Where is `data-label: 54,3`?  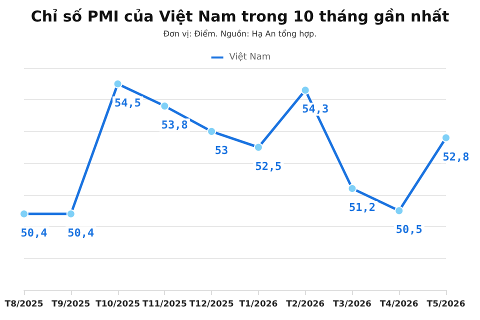
data-label: 54,3 is located at coordinates (315, 109).